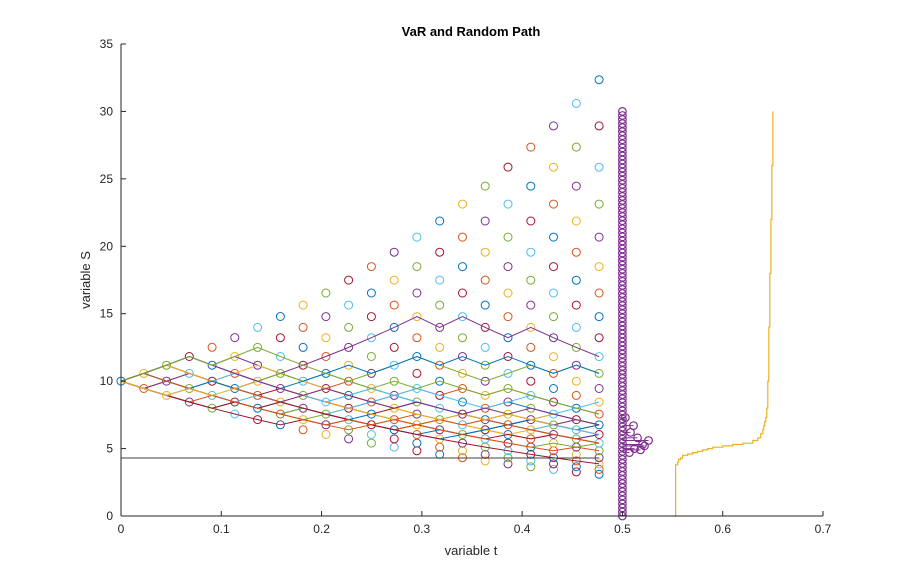 The width and height of the screenshot is (910, 579). I want to click on histogram-stems, so click(637, 435).